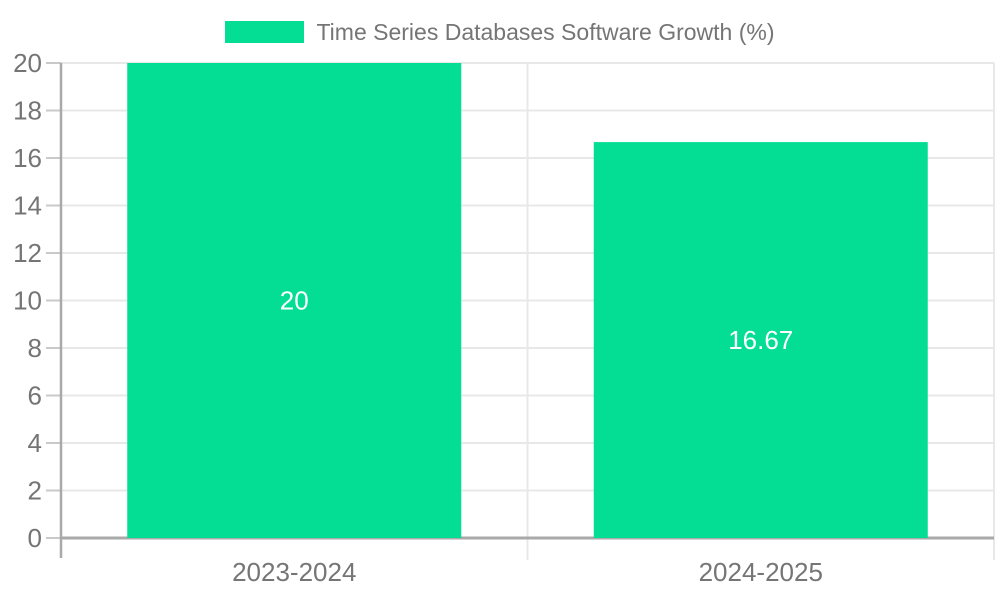 This screenshot has width=1000, height=600. I want to click on y-axis-label: 4, so click(35, 443).